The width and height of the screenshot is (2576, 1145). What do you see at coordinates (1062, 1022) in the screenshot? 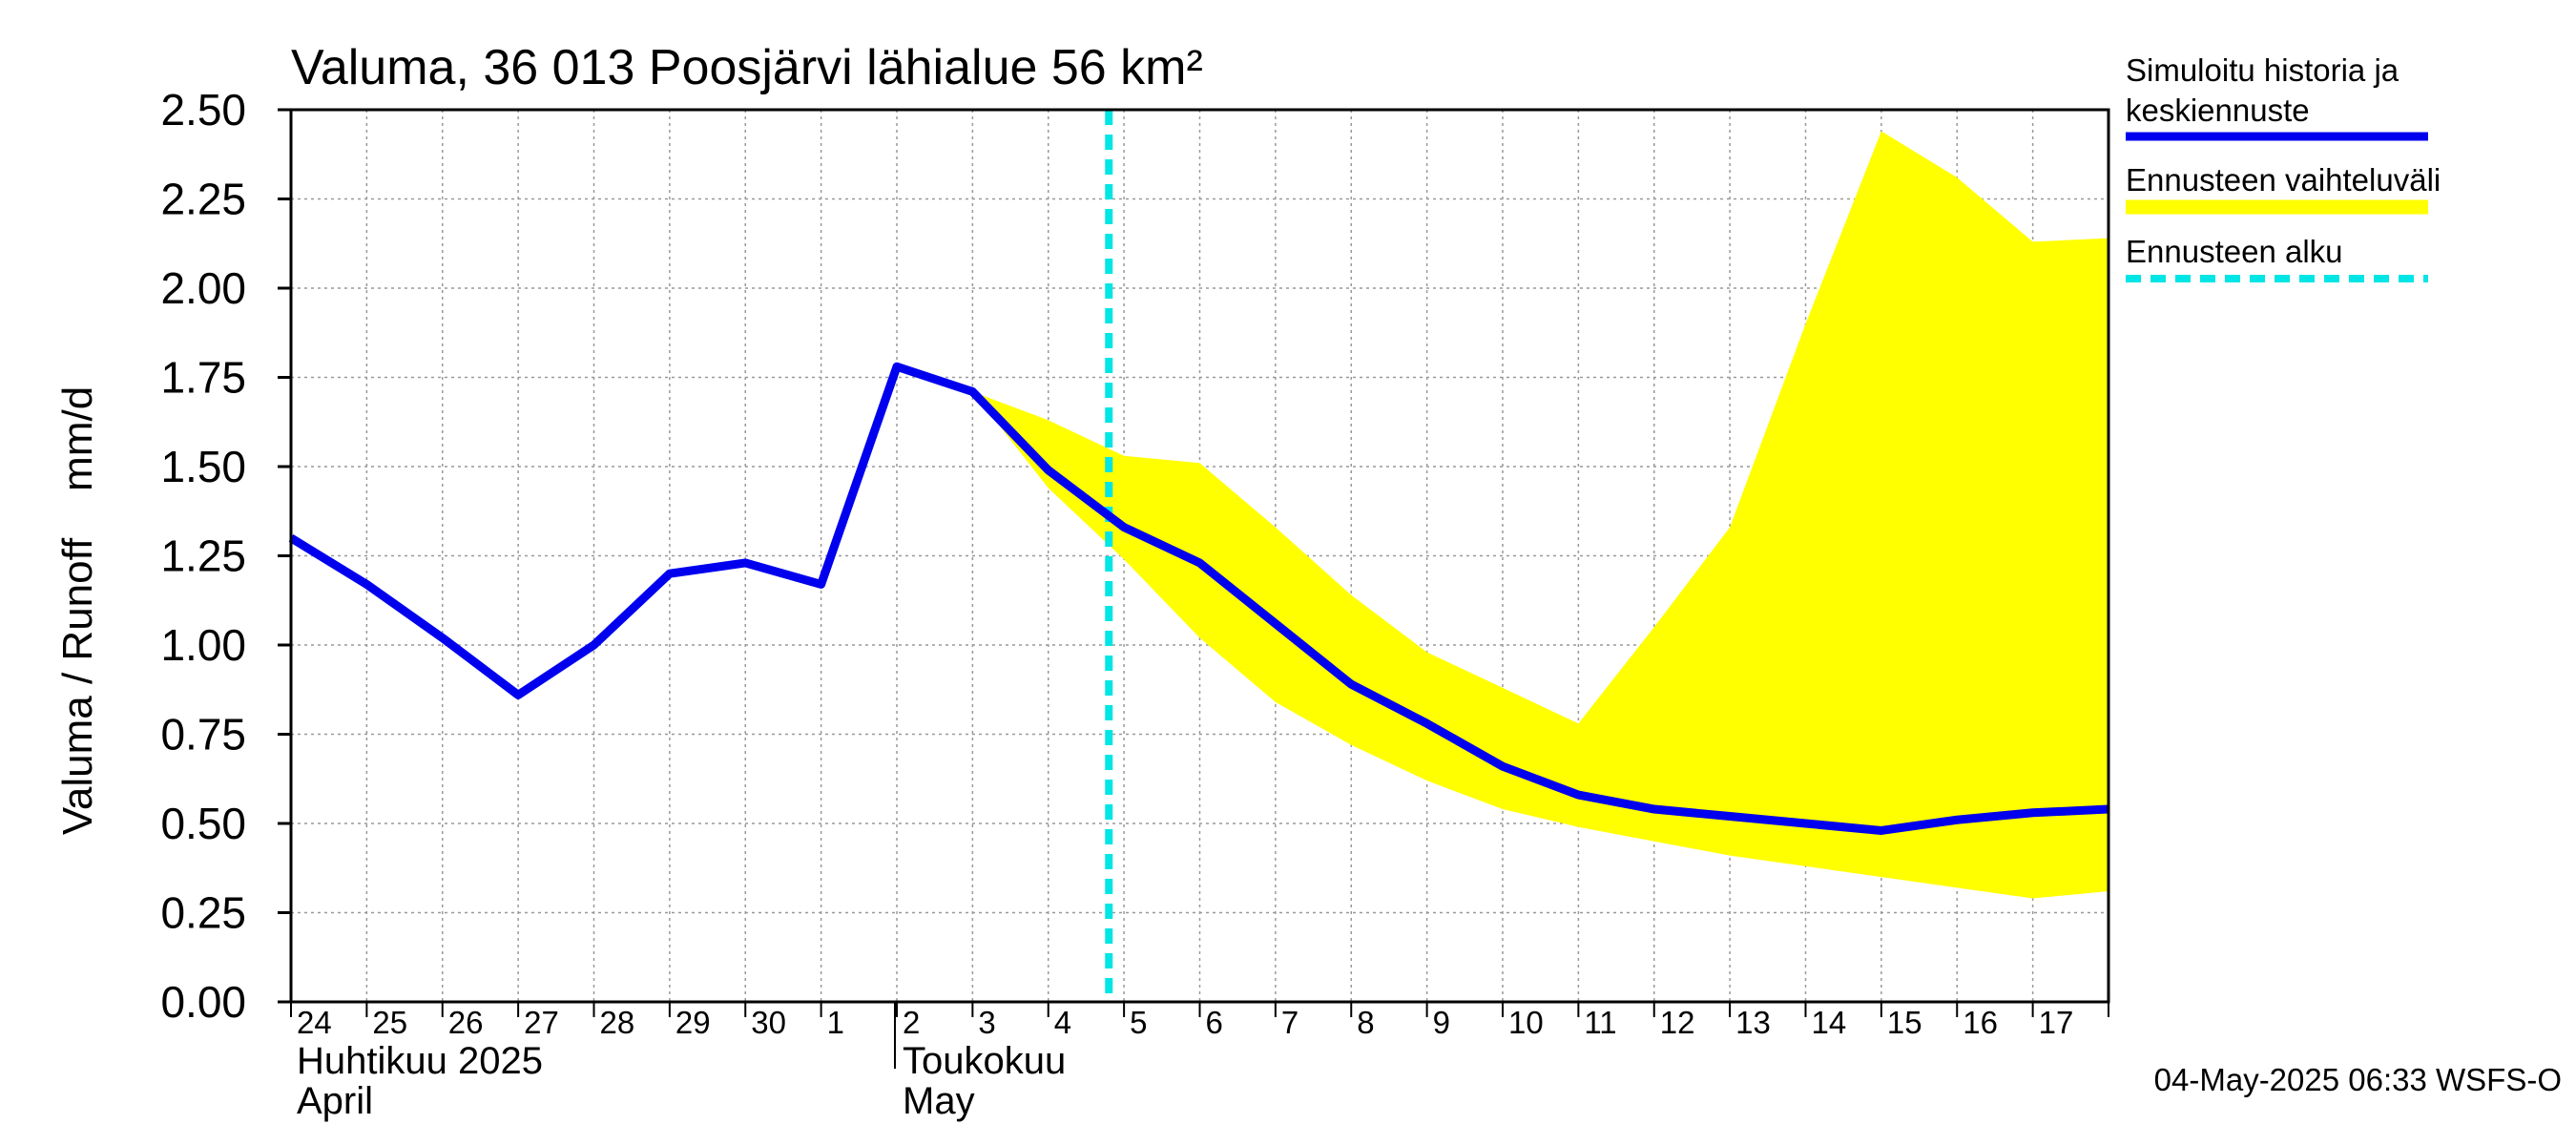
I see `x-tick-label: 4` at bounding box center [1062, 1022].